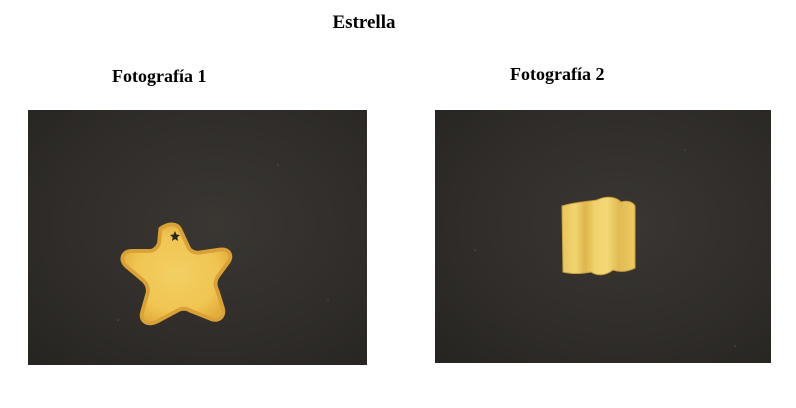 The image size is (796, 408). I want to click on page-title: Estrella, so click(364, 22).